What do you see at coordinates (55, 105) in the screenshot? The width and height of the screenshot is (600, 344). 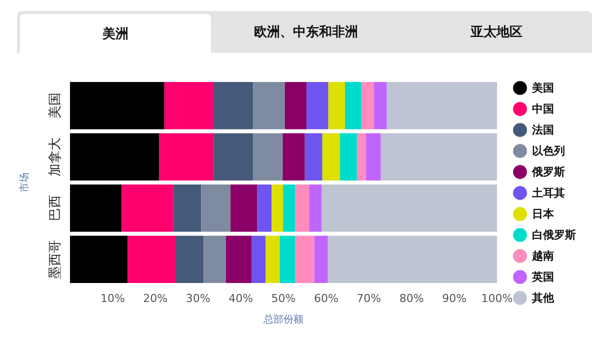 I see `y-tick-label: 美国` at bounding box center [55, 105].